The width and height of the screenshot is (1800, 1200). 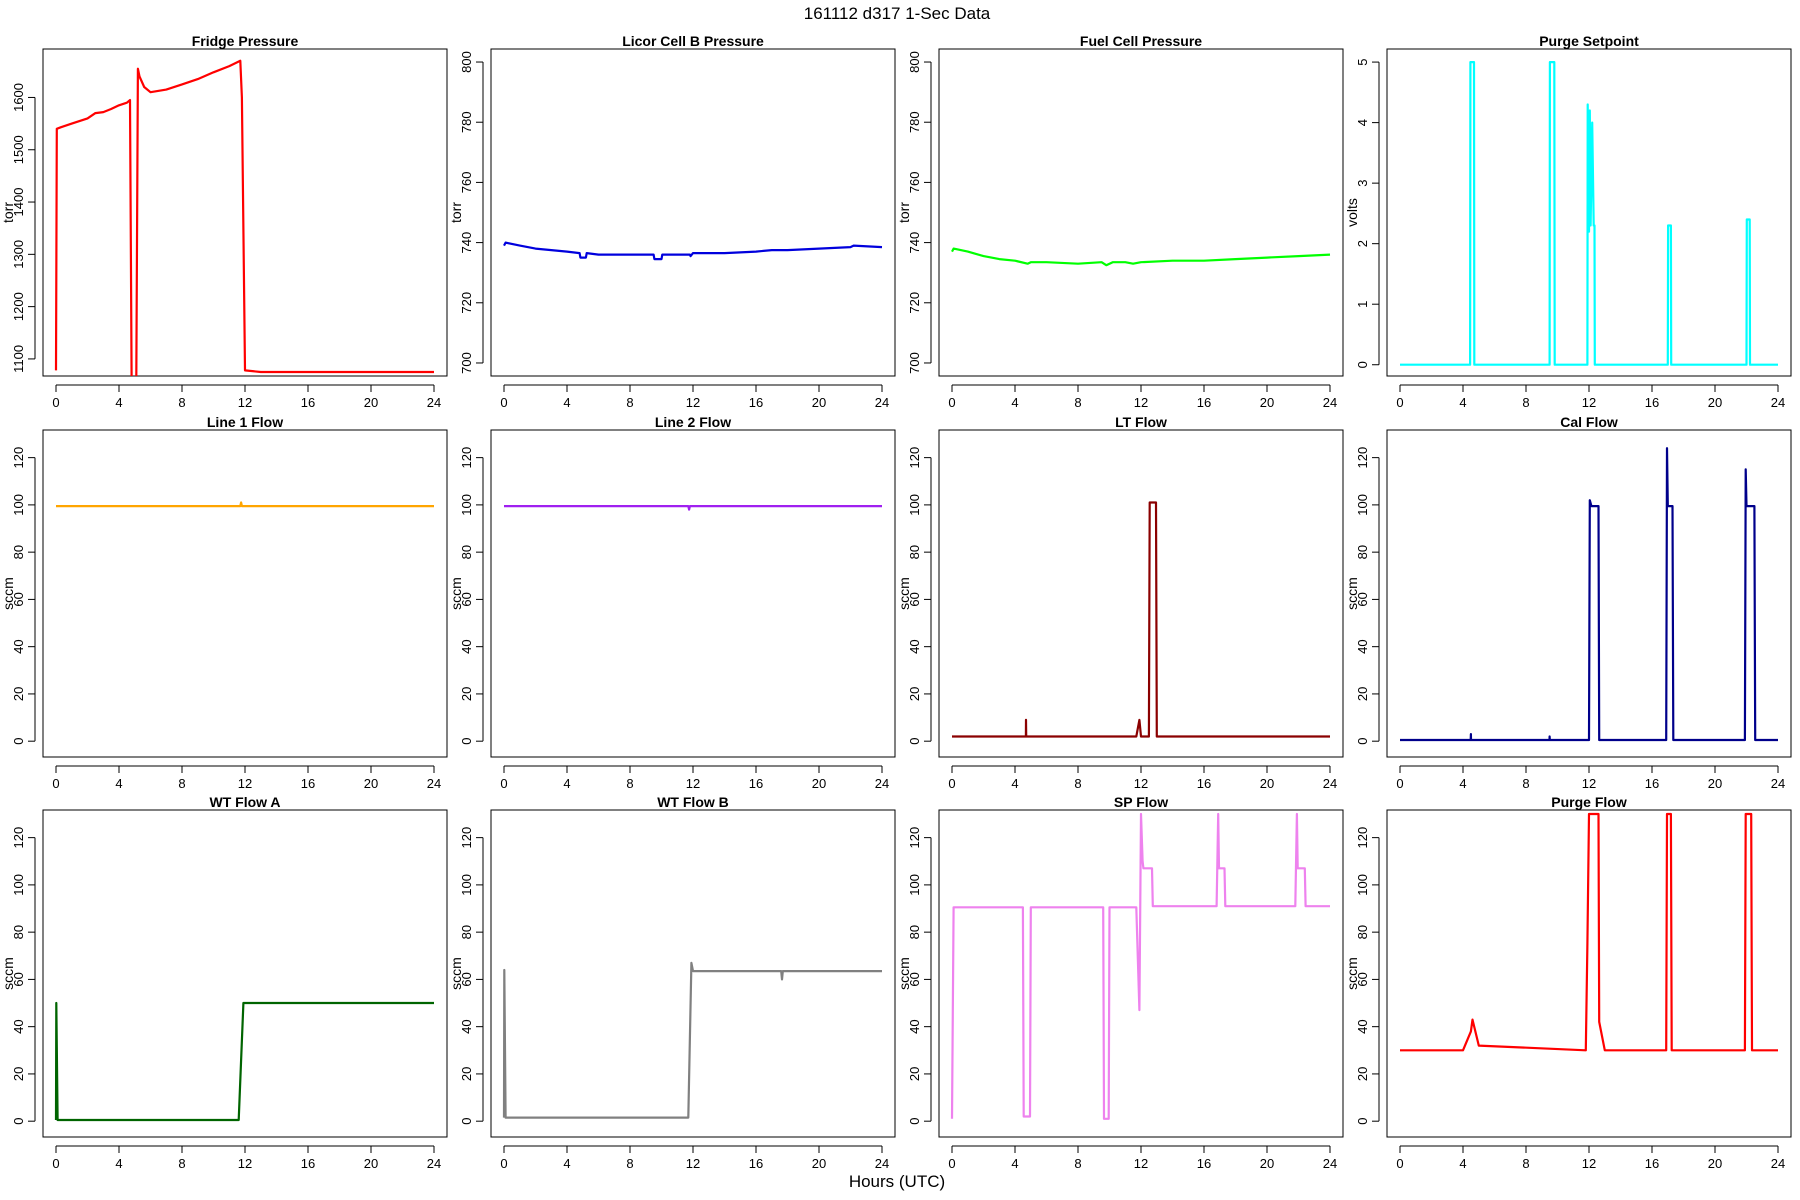 I want to click on y-tick-label: 100, so click(x=1362, y=505).